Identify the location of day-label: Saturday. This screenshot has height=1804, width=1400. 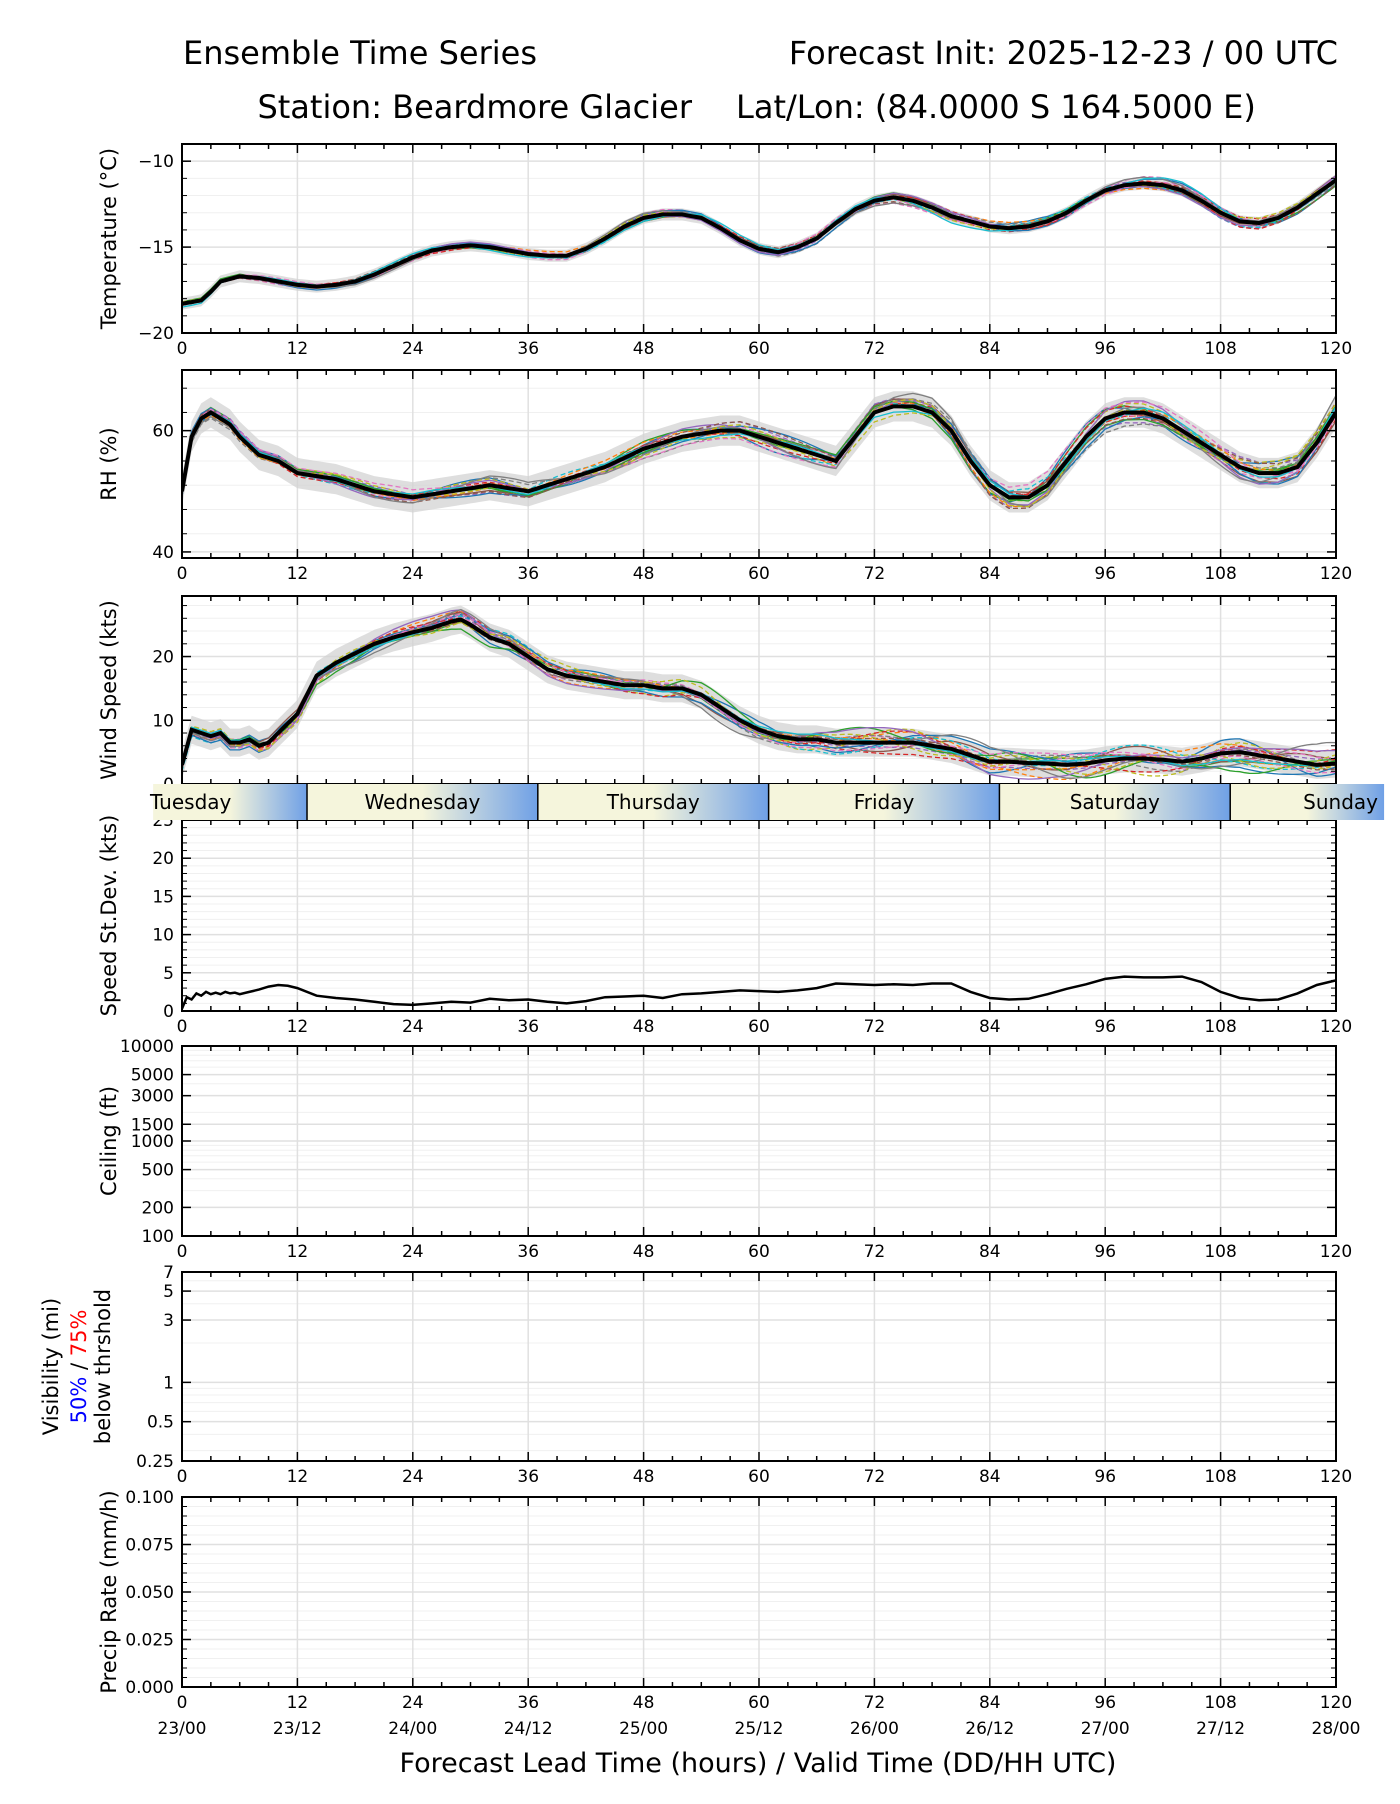
(1115, 802).